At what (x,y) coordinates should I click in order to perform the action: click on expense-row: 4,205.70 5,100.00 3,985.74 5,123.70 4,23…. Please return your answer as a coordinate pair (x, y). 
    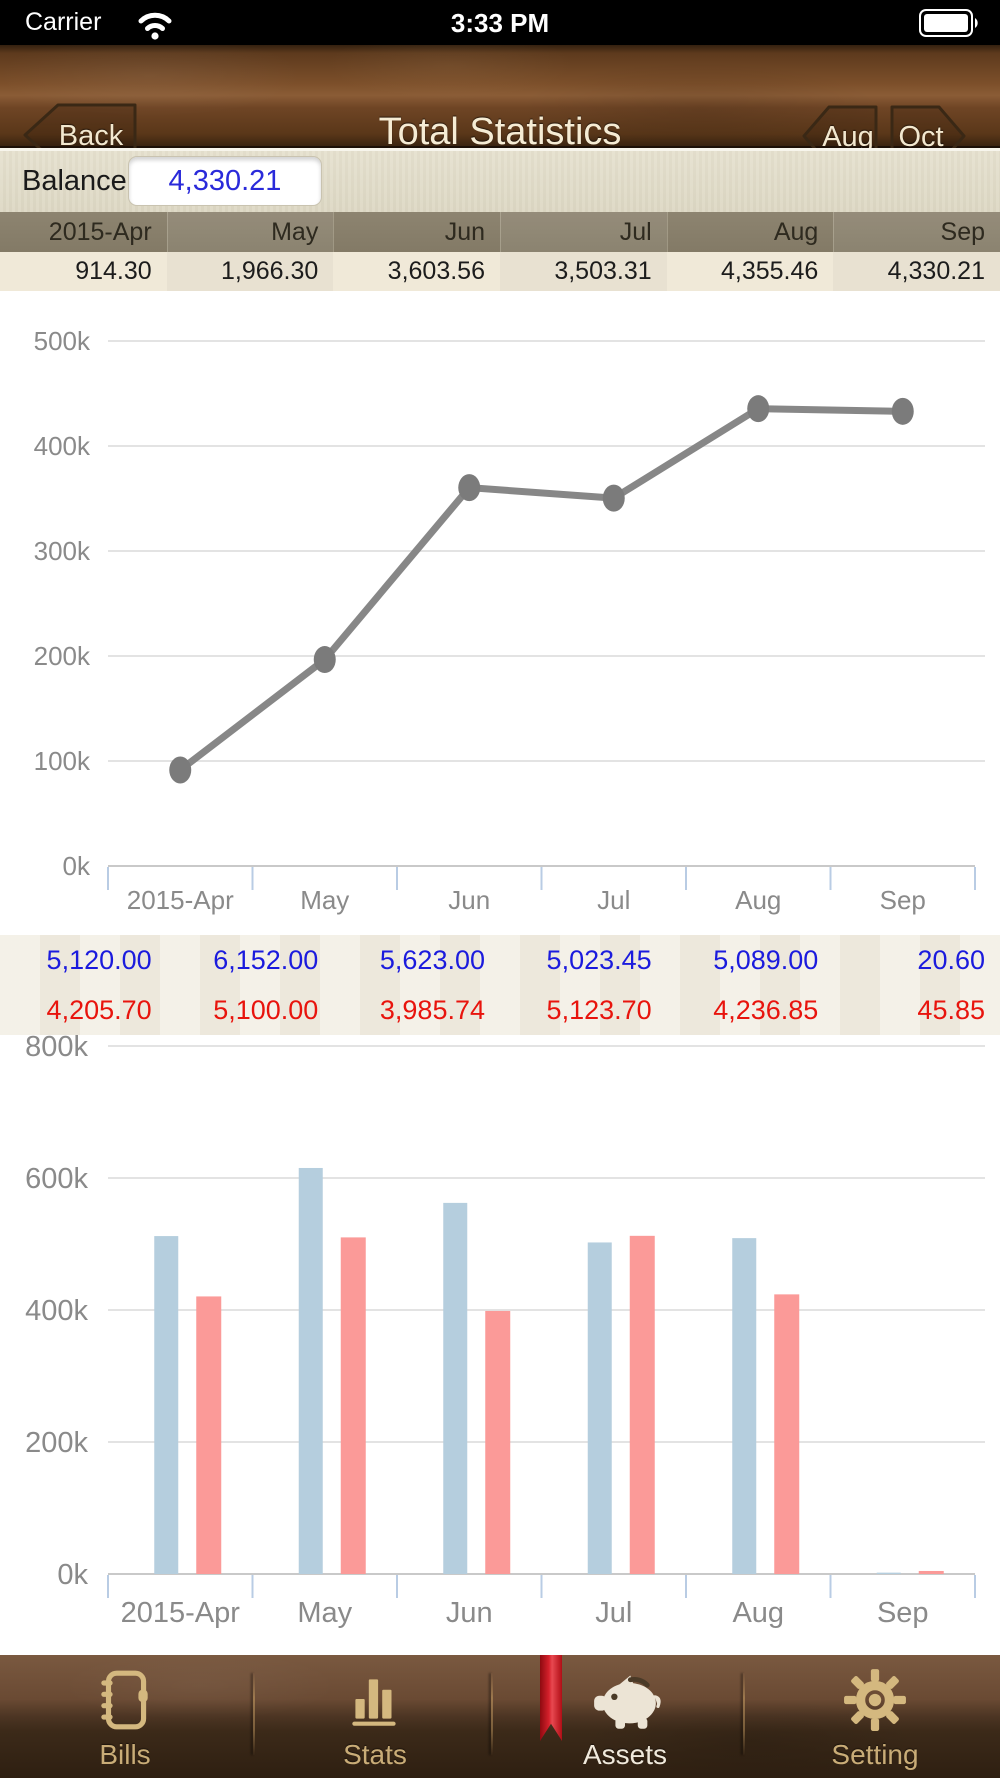
    Looking at the image, I should click on (500, 1010).